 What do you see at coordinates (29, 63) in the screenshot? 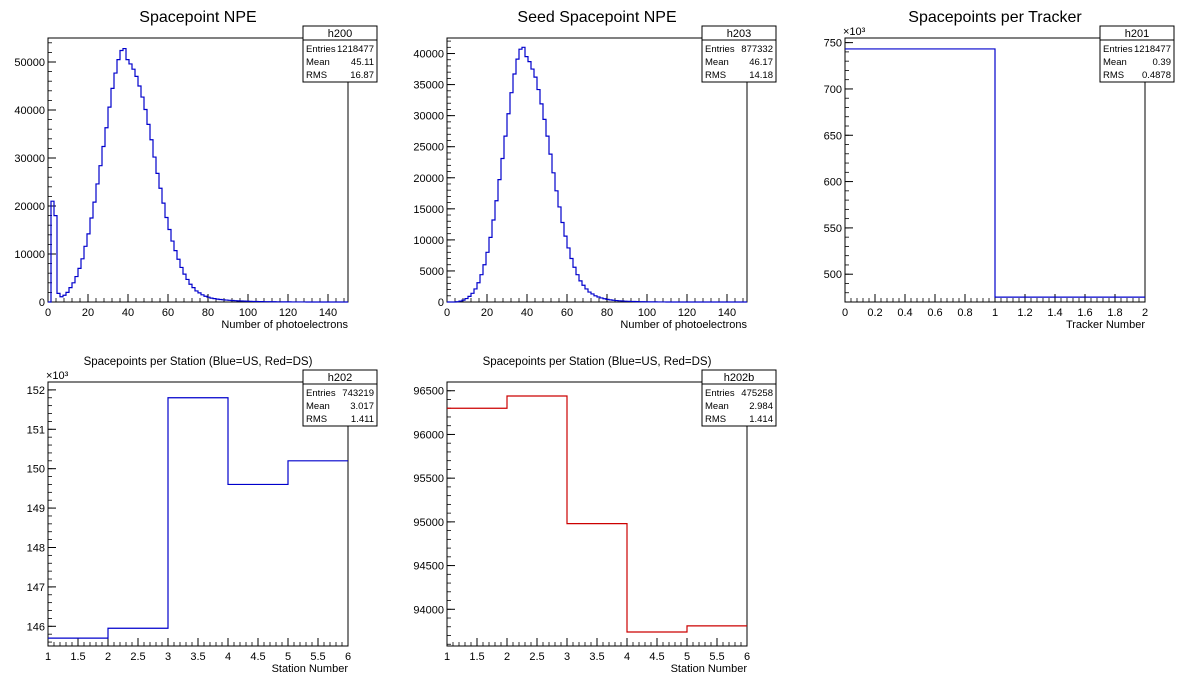
I see `y-tick-label: 50000` at bounding box center [29, 63].